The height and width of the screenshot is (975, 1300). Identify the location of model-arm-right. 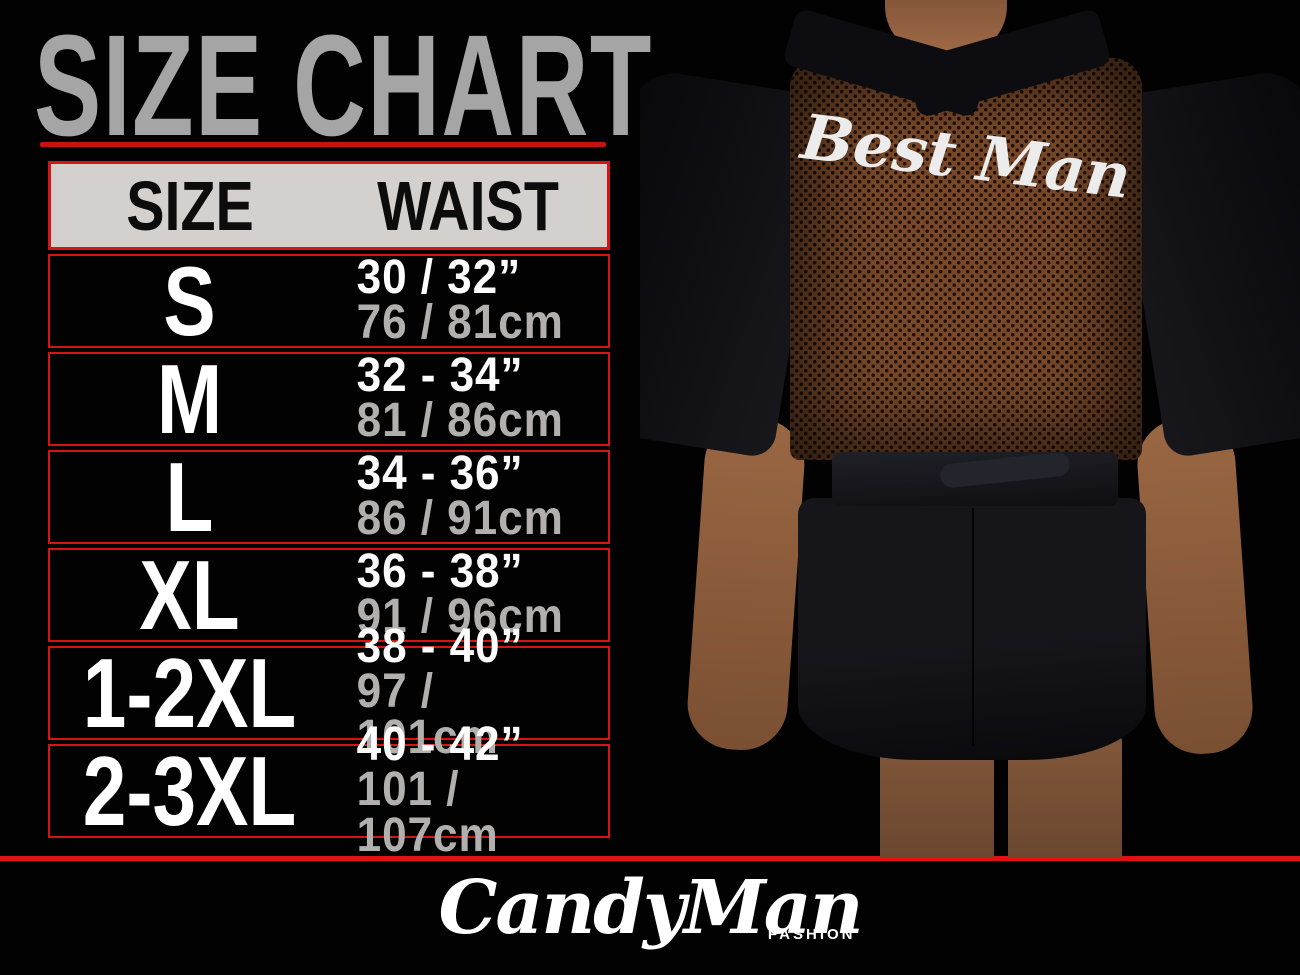
(1195, 586).